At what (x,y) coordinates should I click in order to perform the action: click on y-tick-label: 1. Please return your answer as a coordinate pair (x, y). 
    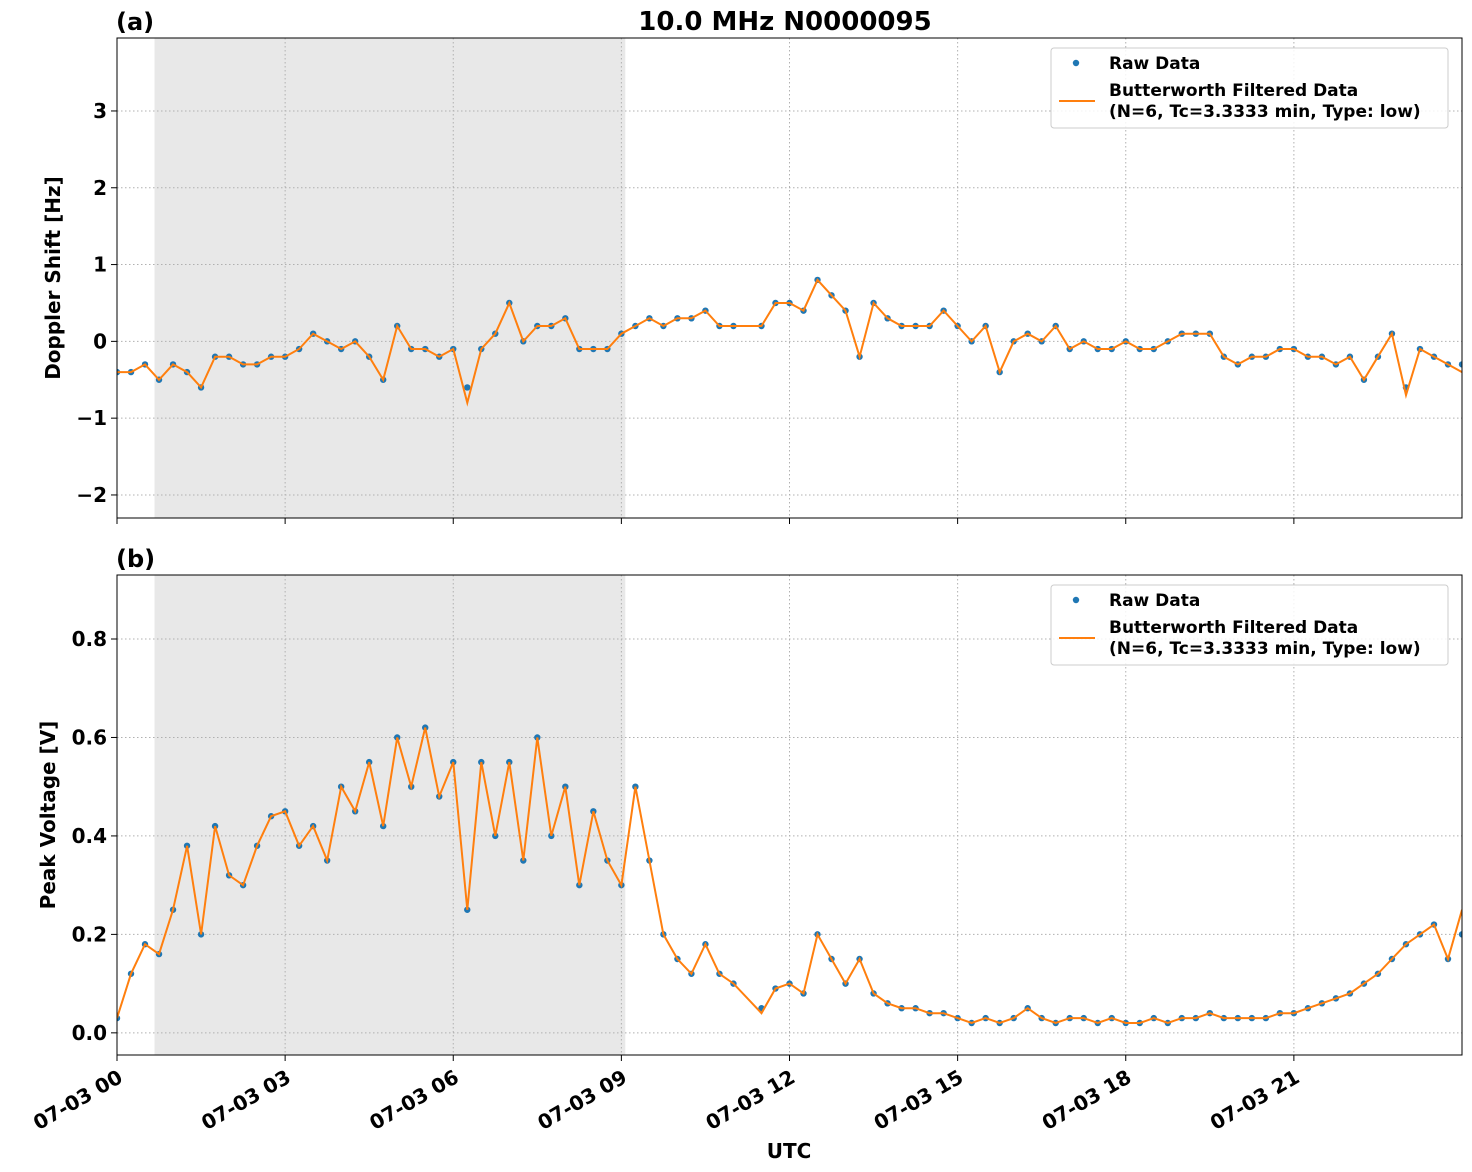
    Looking at the image, I should click on (100, 265).